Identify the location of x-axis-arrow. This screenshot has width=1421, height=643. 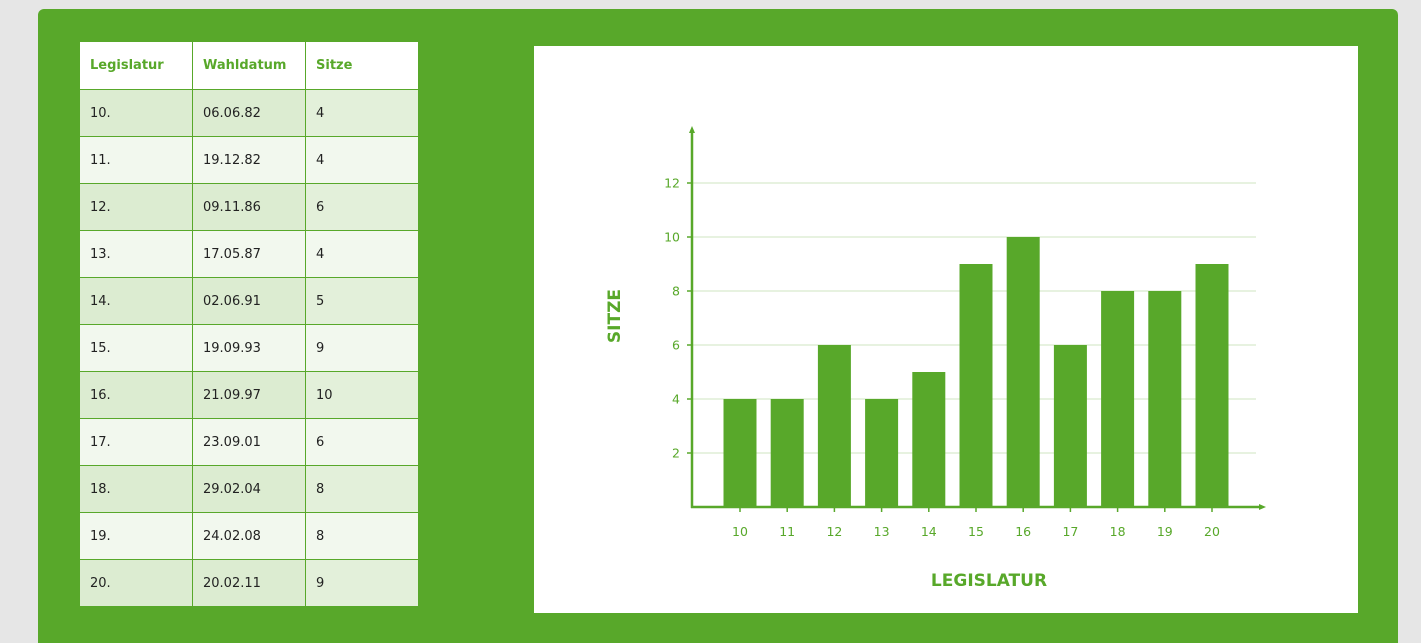
(1262, 507).